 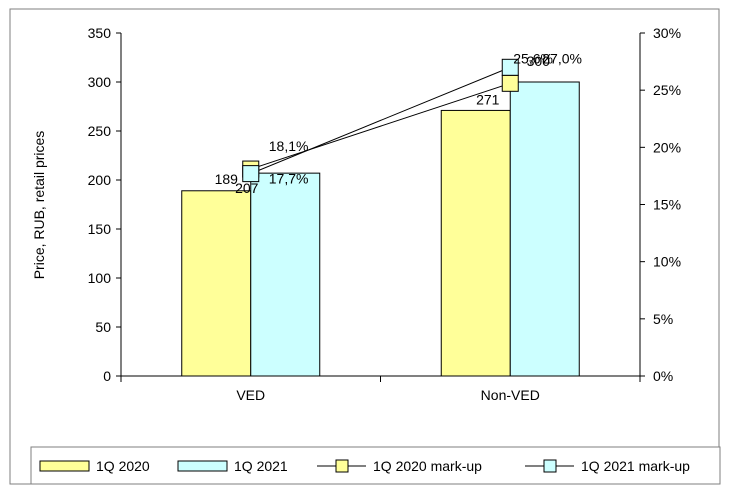 I want to click on right-tick-label: 10%, so click(x=667, y=262).